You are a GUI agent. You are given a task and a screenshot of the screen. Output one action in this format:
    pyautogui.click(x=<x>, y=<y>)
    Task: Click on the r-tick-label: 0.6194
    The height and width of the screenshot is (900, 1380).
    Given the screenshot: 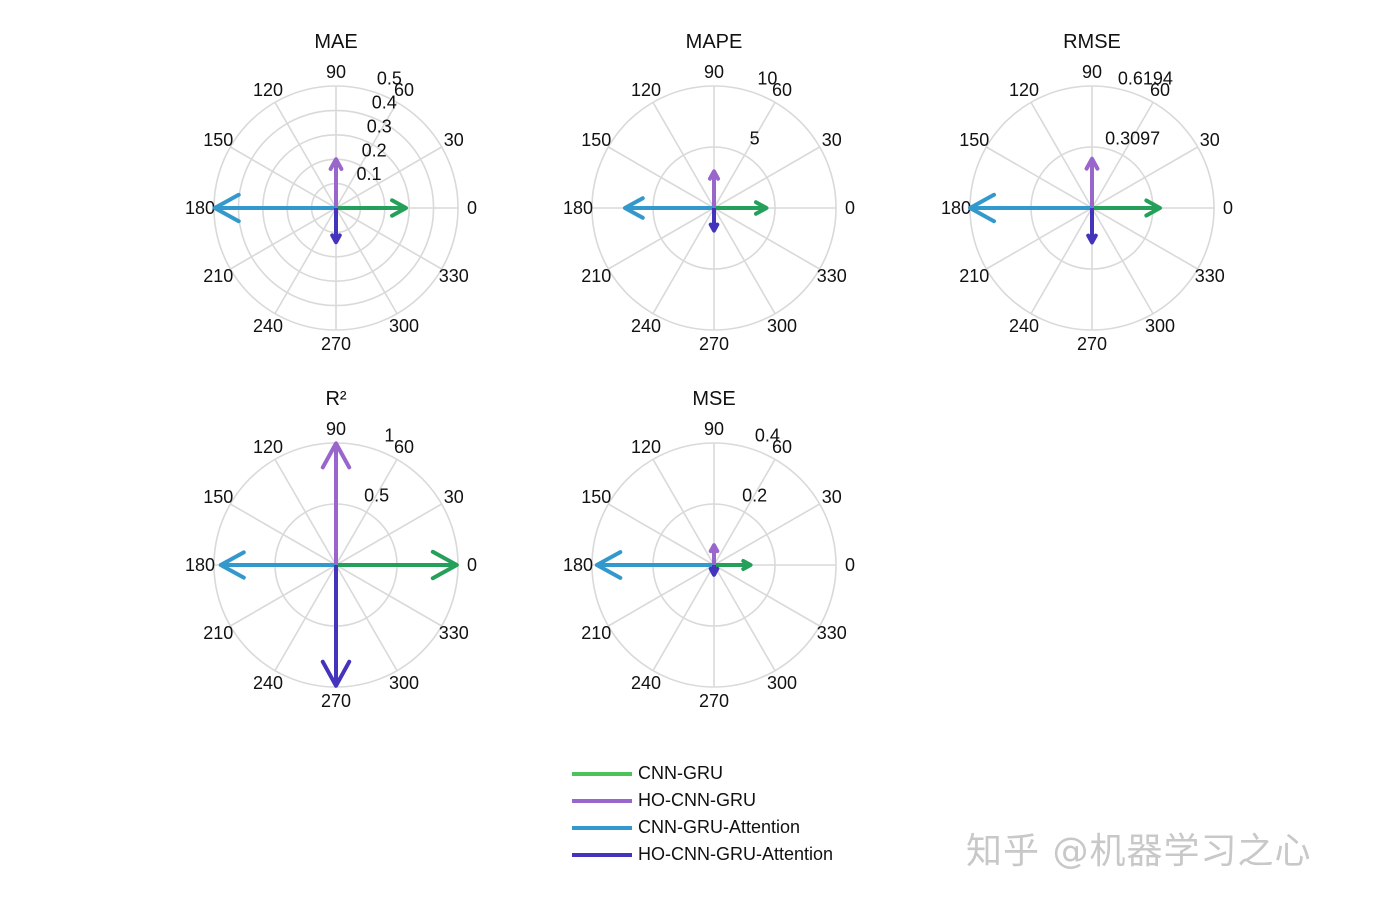 What is the action you would take?
    pyautogui.click(x=1145, y=79)
    